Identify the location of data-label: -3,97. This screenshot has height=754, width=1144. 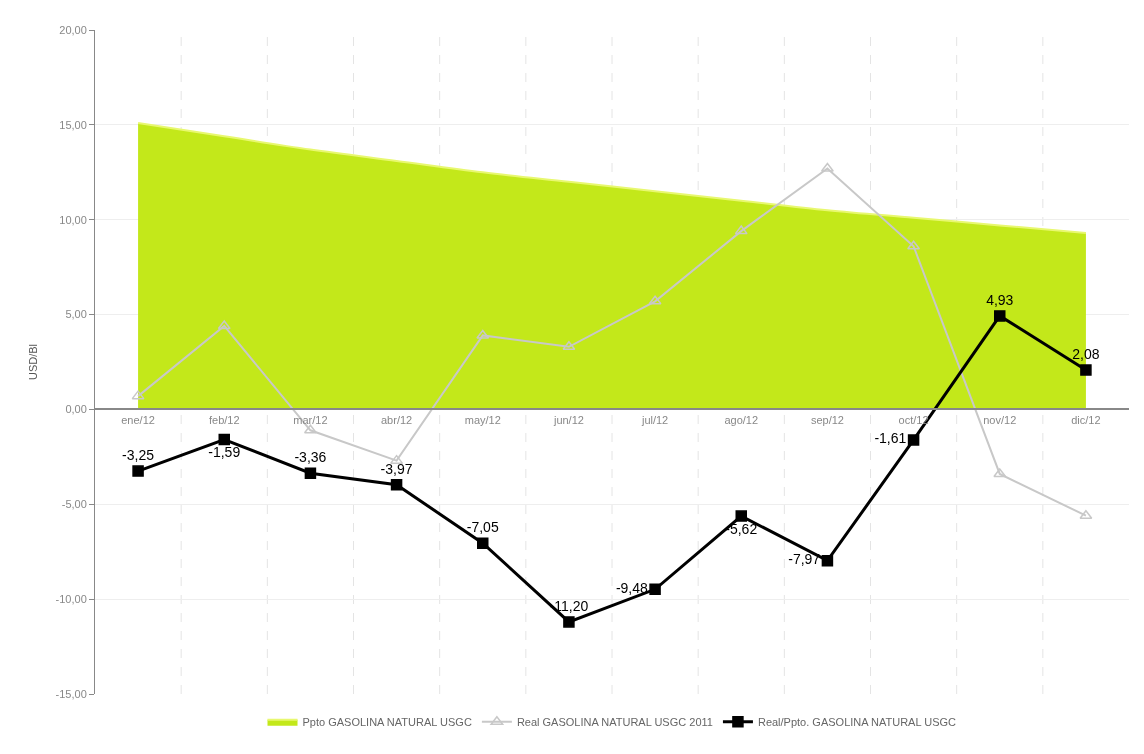
(396, 469).